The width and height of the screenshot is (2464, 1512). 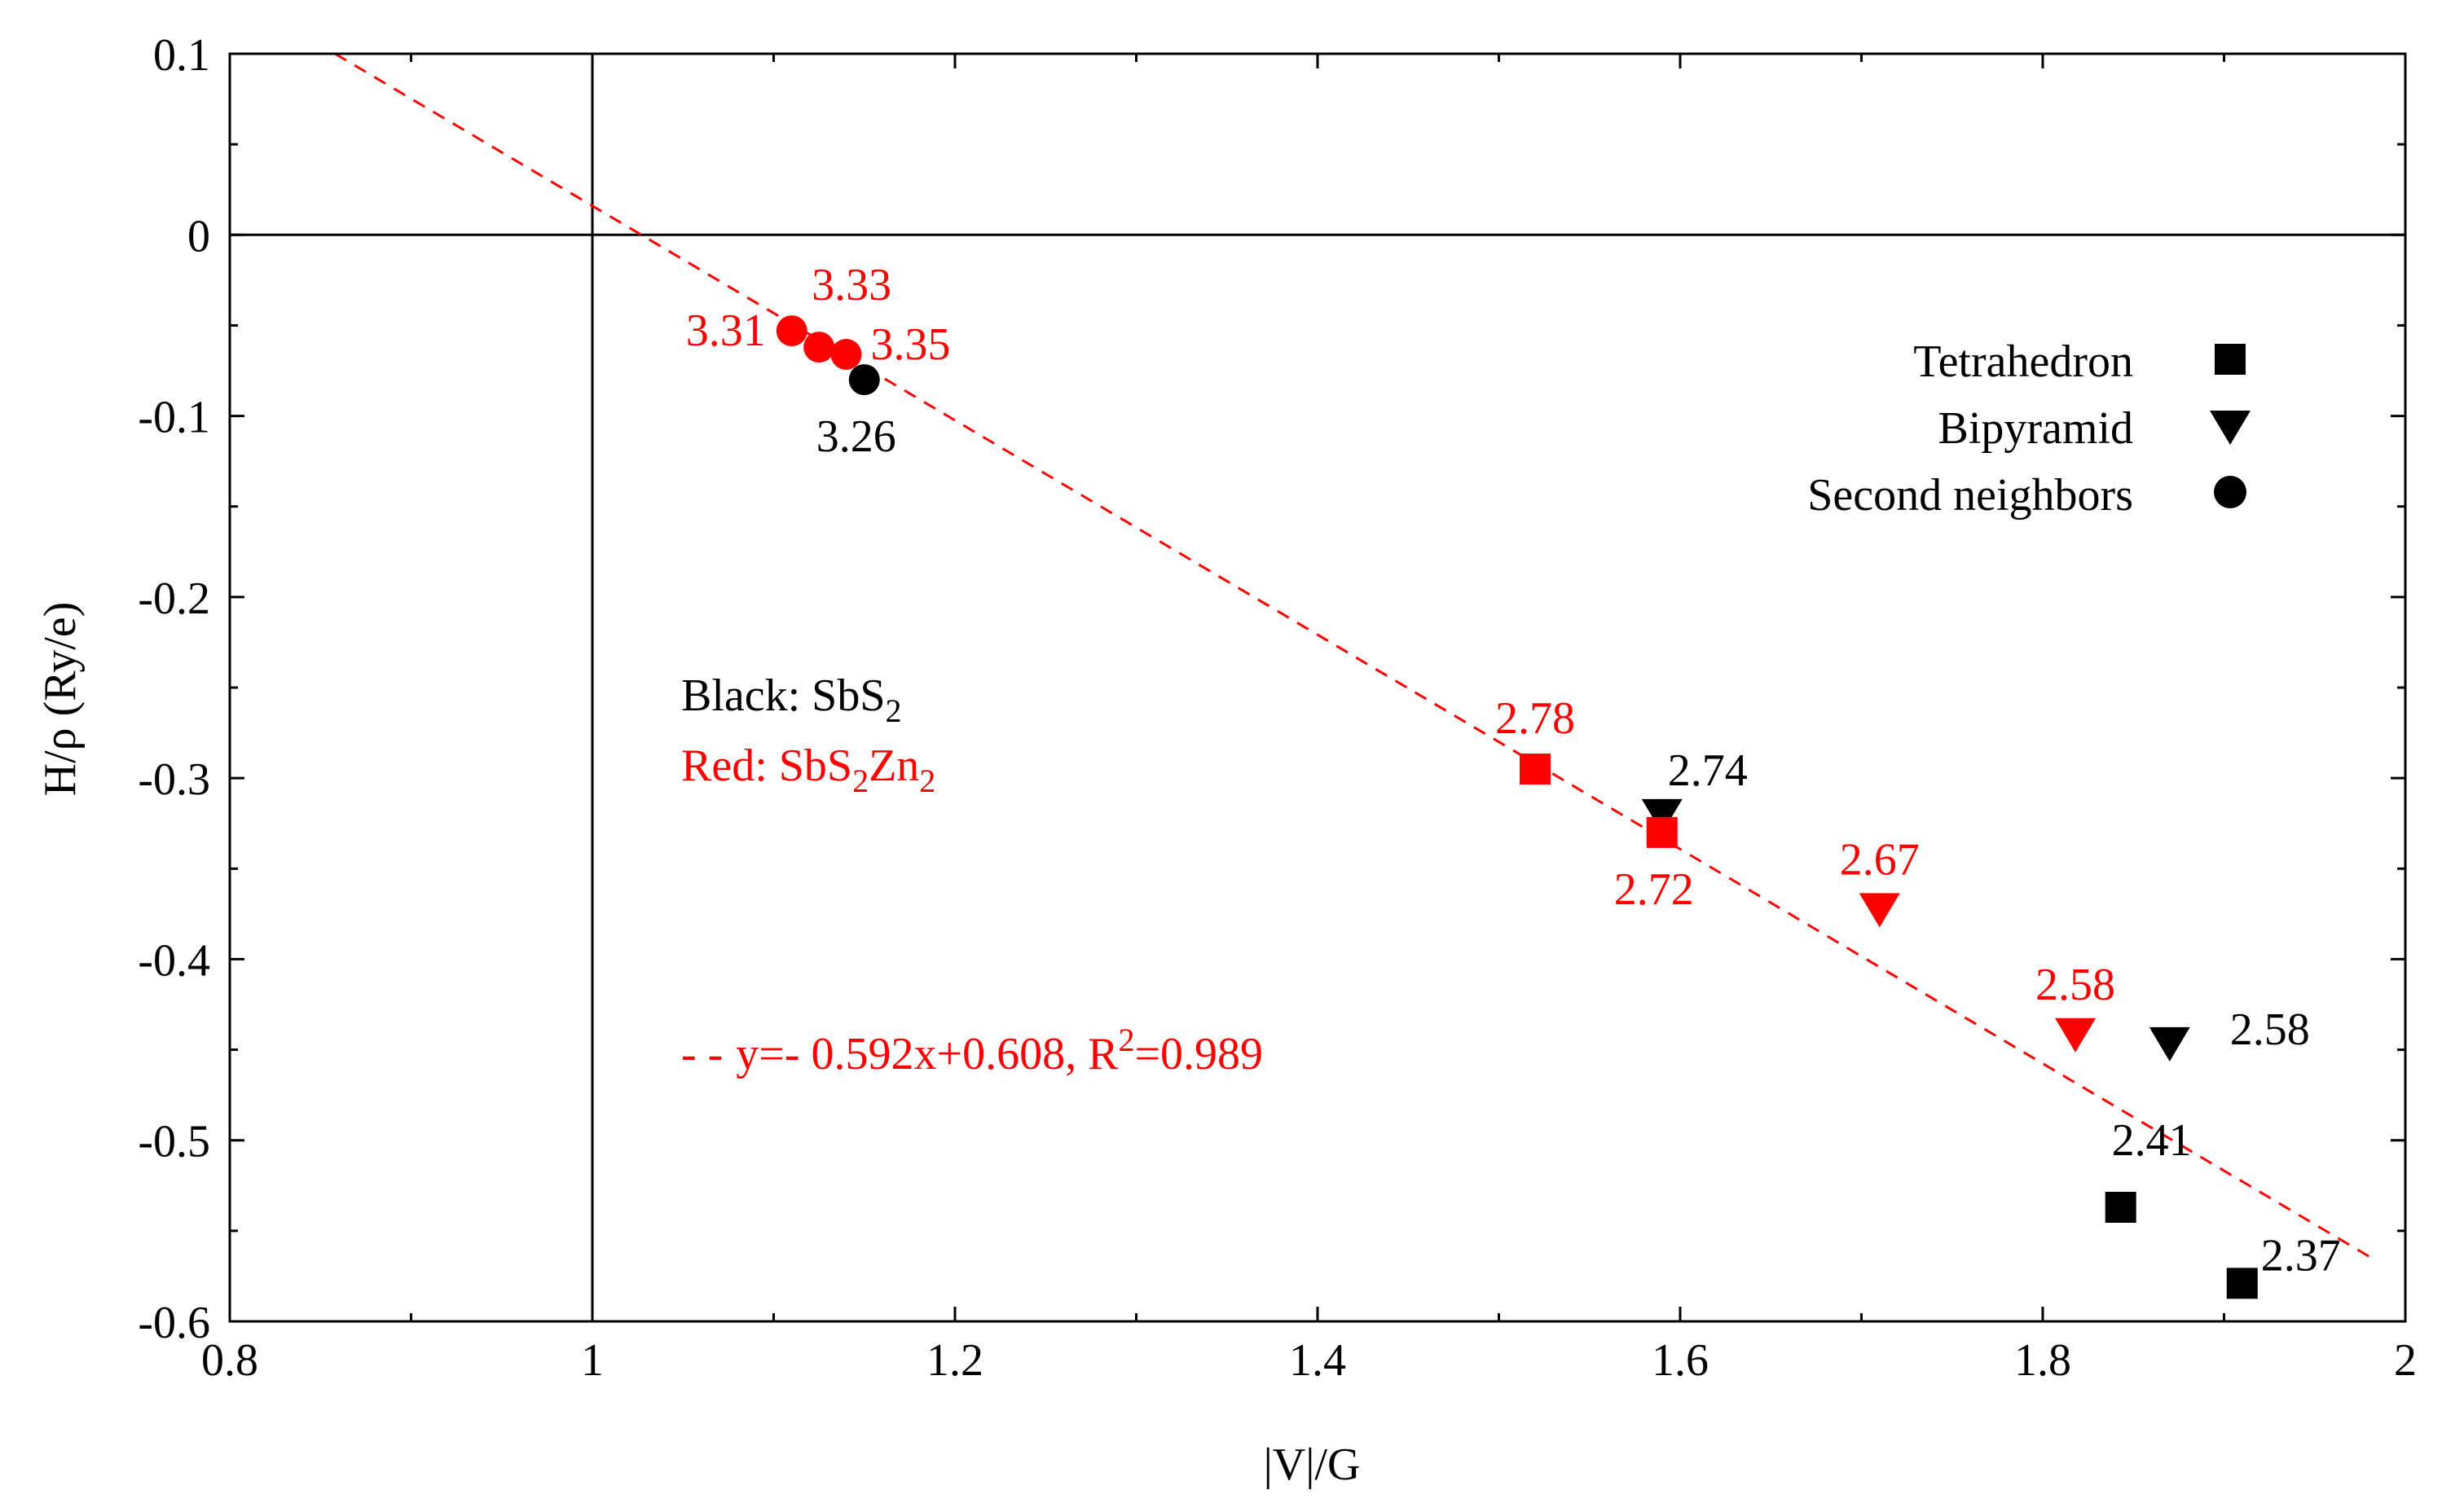 I want to click on fit-note-text: y=- 0.592x+0.608, R, so click(x=927, y=1054).